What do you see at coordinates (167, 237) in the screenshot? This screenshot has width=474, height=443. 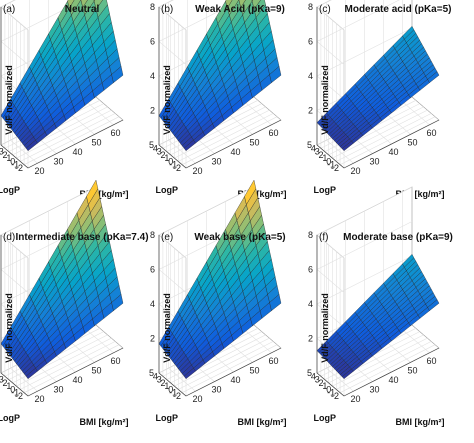 I see `panel-letter: (e)` at bounding box center [167, 237].